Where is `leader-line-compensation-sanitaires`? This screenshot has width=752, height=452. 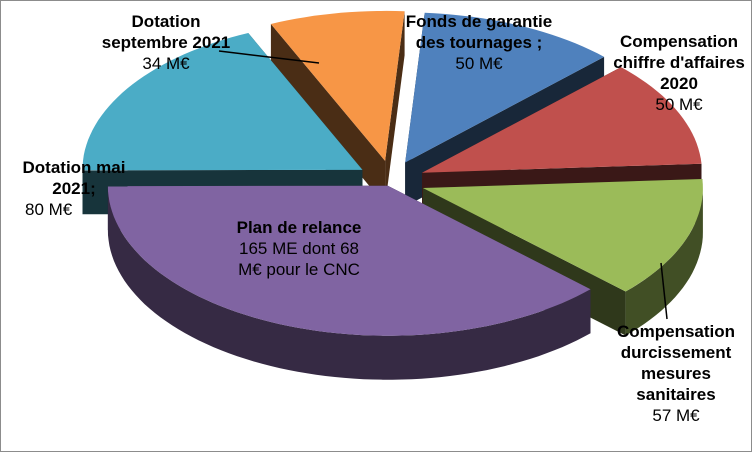
leader-line-compensation-sanitaires is located at coordinates (664, 291).